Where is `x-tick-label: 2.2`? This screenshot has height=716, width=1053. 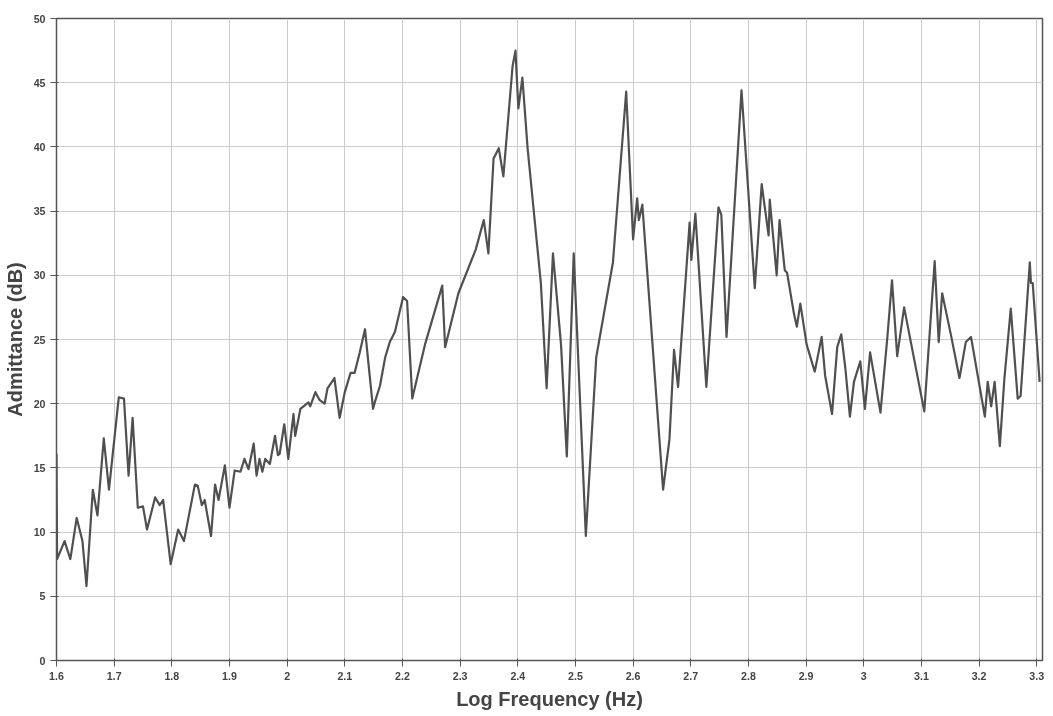
x-tick-label: 2.2 is located at coordinates (402, 675).